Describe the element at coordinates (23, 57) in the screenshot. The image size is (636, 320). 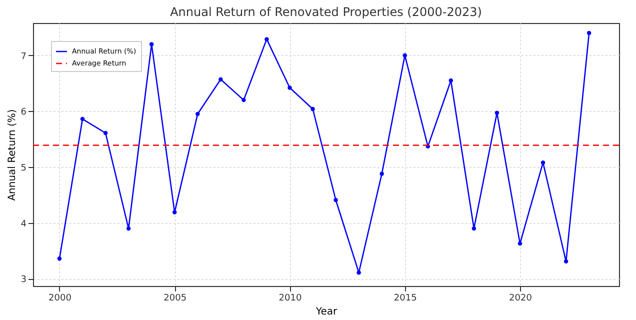
I see `y-tick-label: 7` at that location.